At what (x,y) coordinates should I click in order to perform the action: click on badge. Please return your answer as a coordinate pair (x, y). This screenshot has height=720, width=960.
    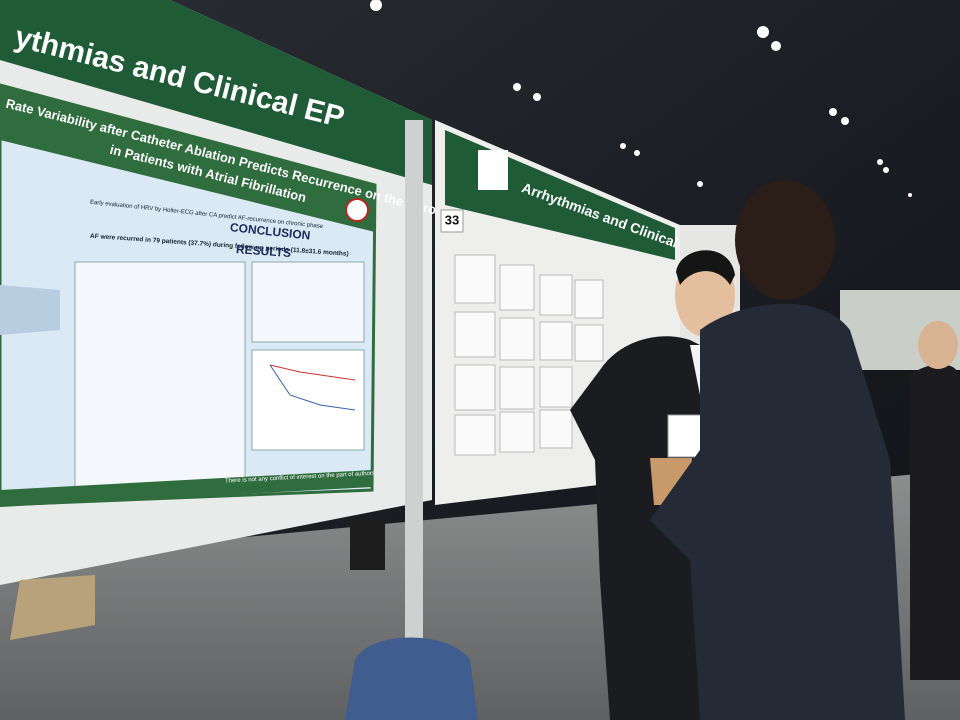
    Looking at the image, I should click on (687, 436).